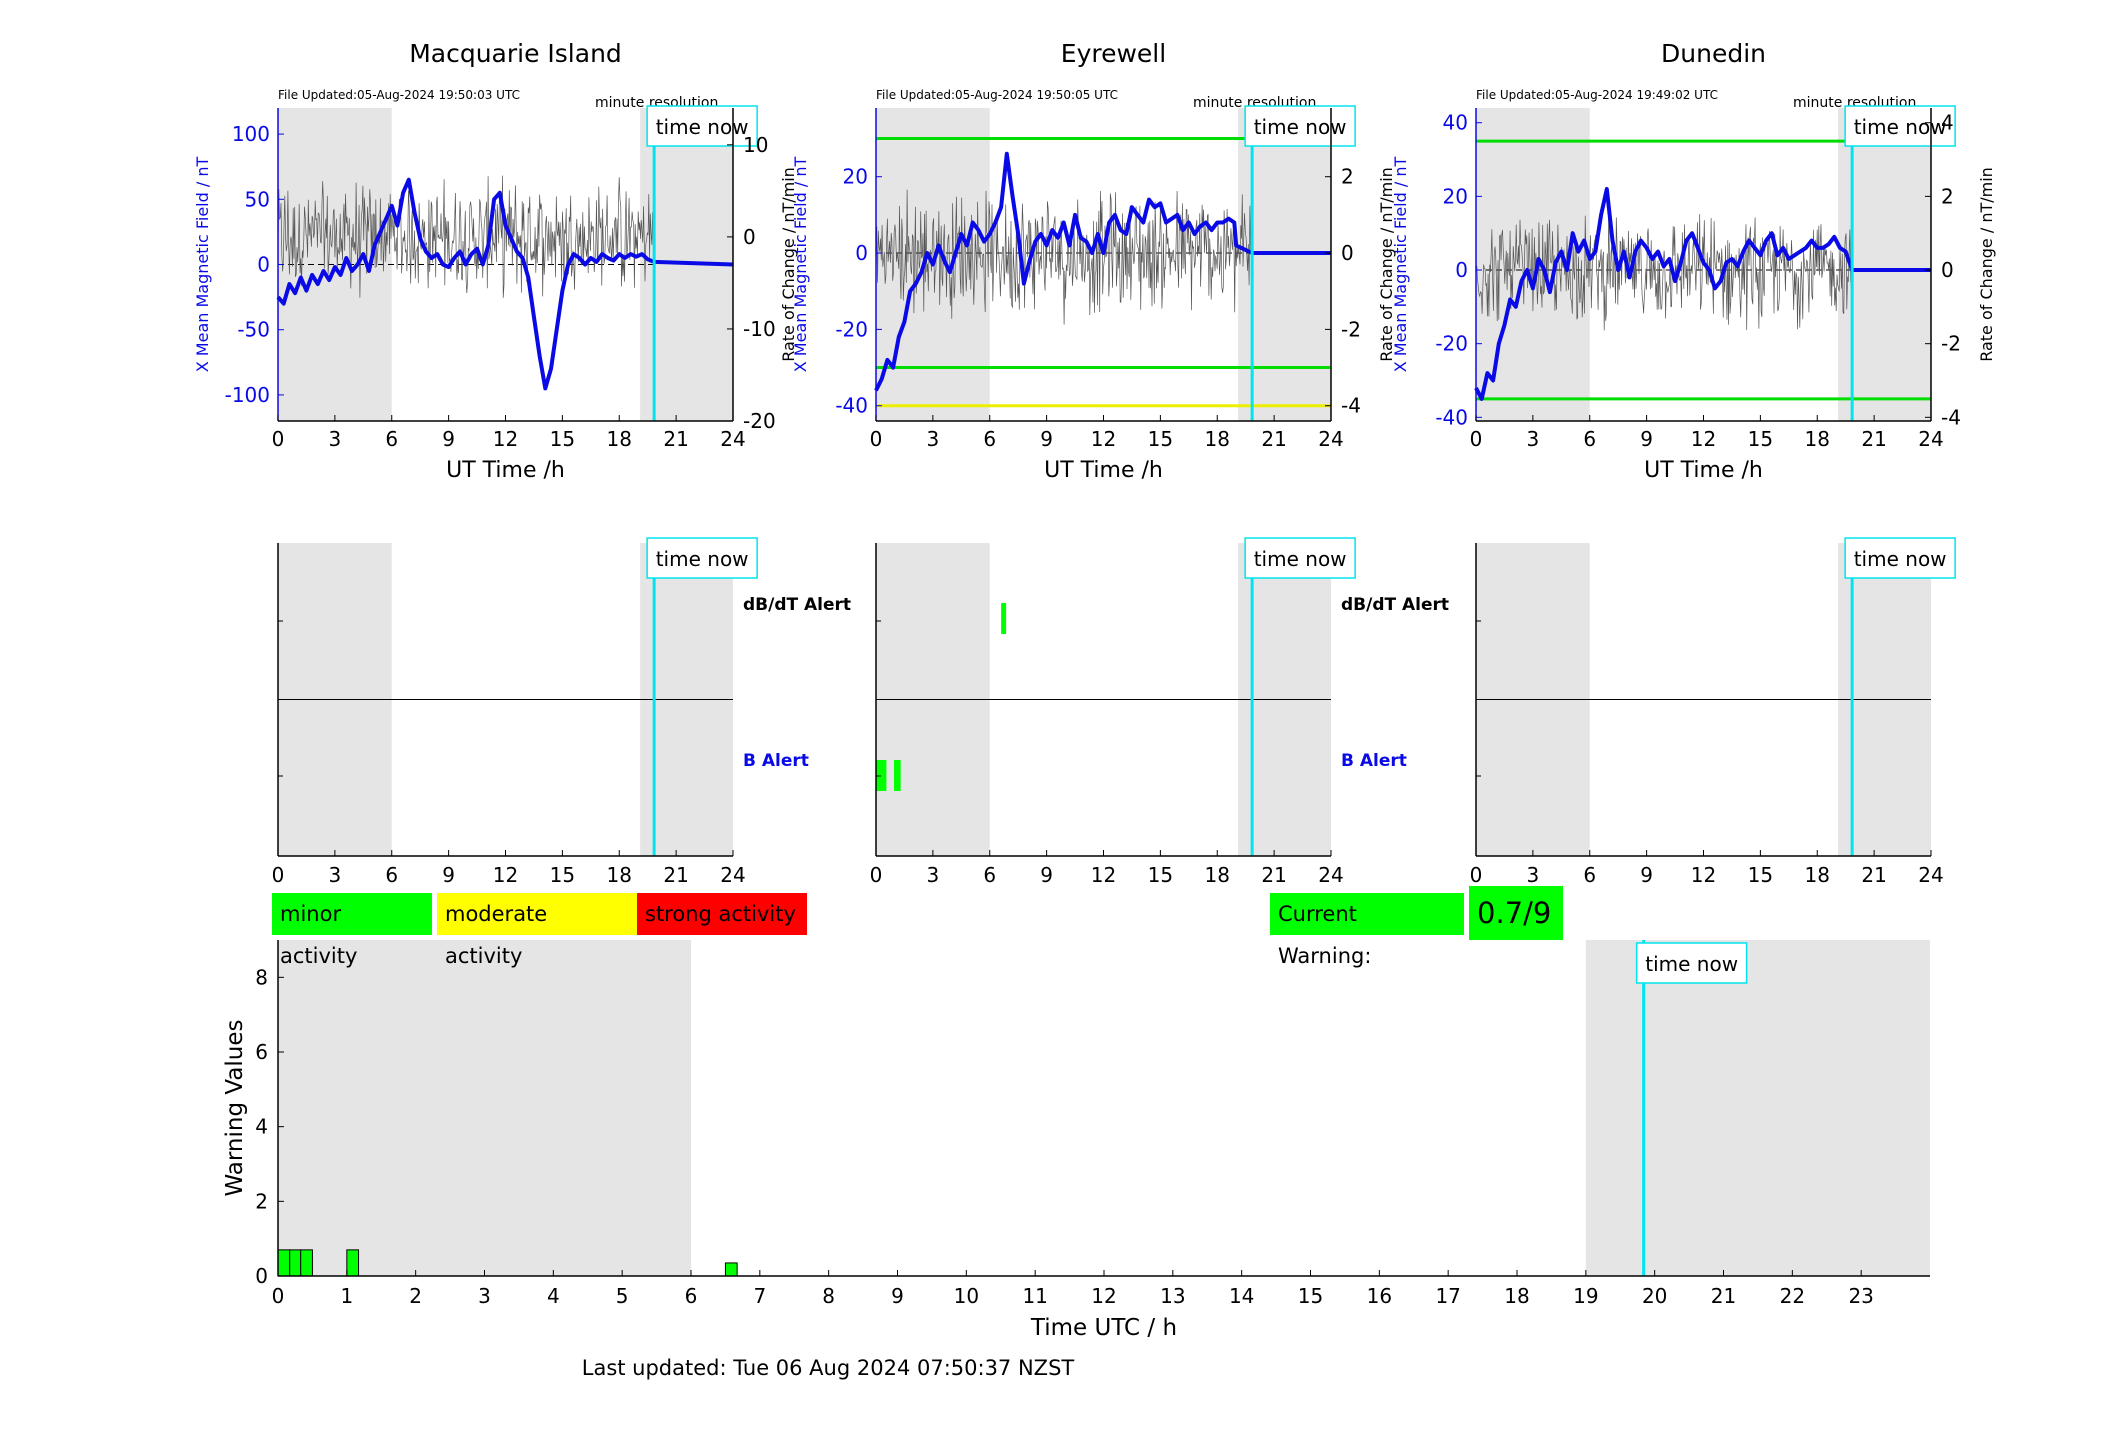  Describe the element at coordinates (1004, 618) in the screenshot. I see `dbdt-alert-bar` at that location.